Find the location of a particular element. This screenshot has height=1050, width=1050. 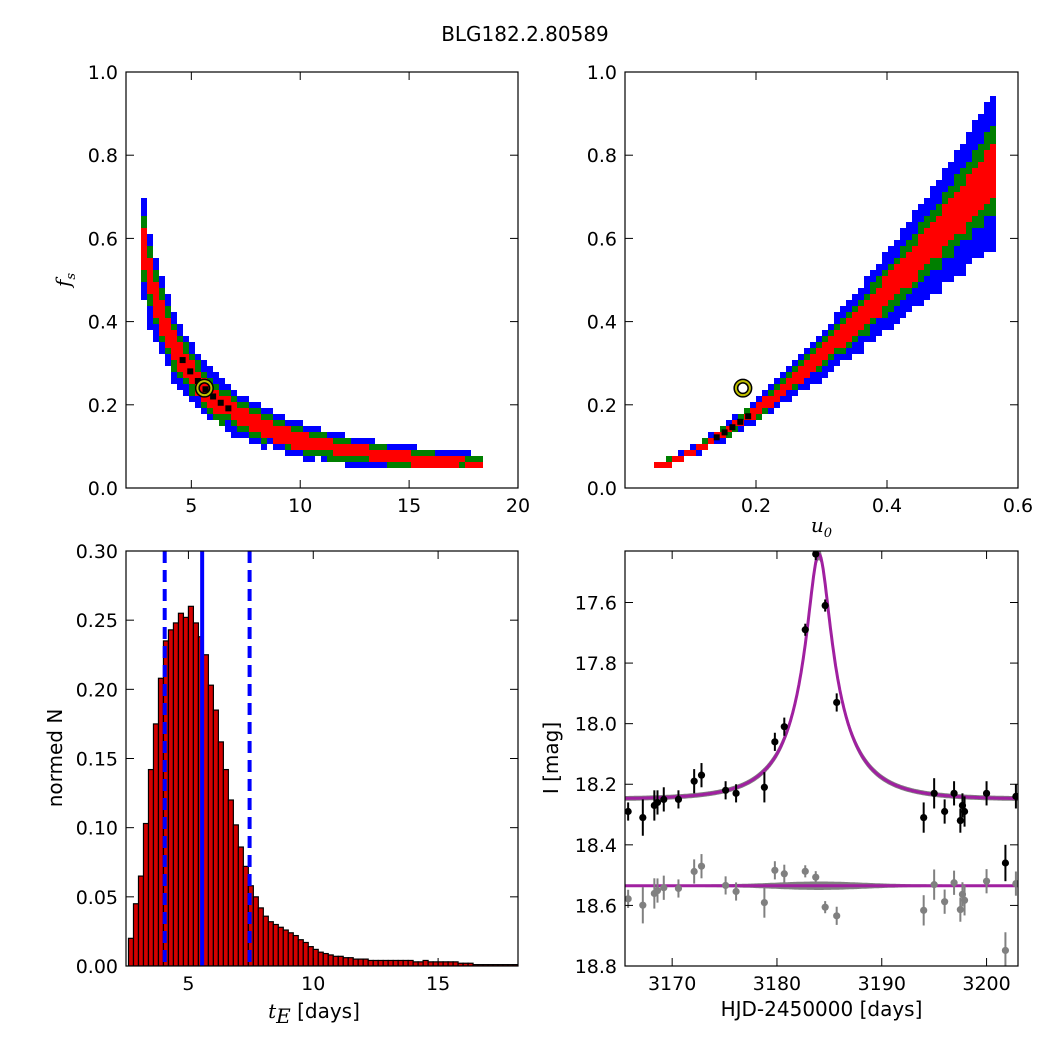

y-tick-label: 18.6 is located at coordinates (596, 906).